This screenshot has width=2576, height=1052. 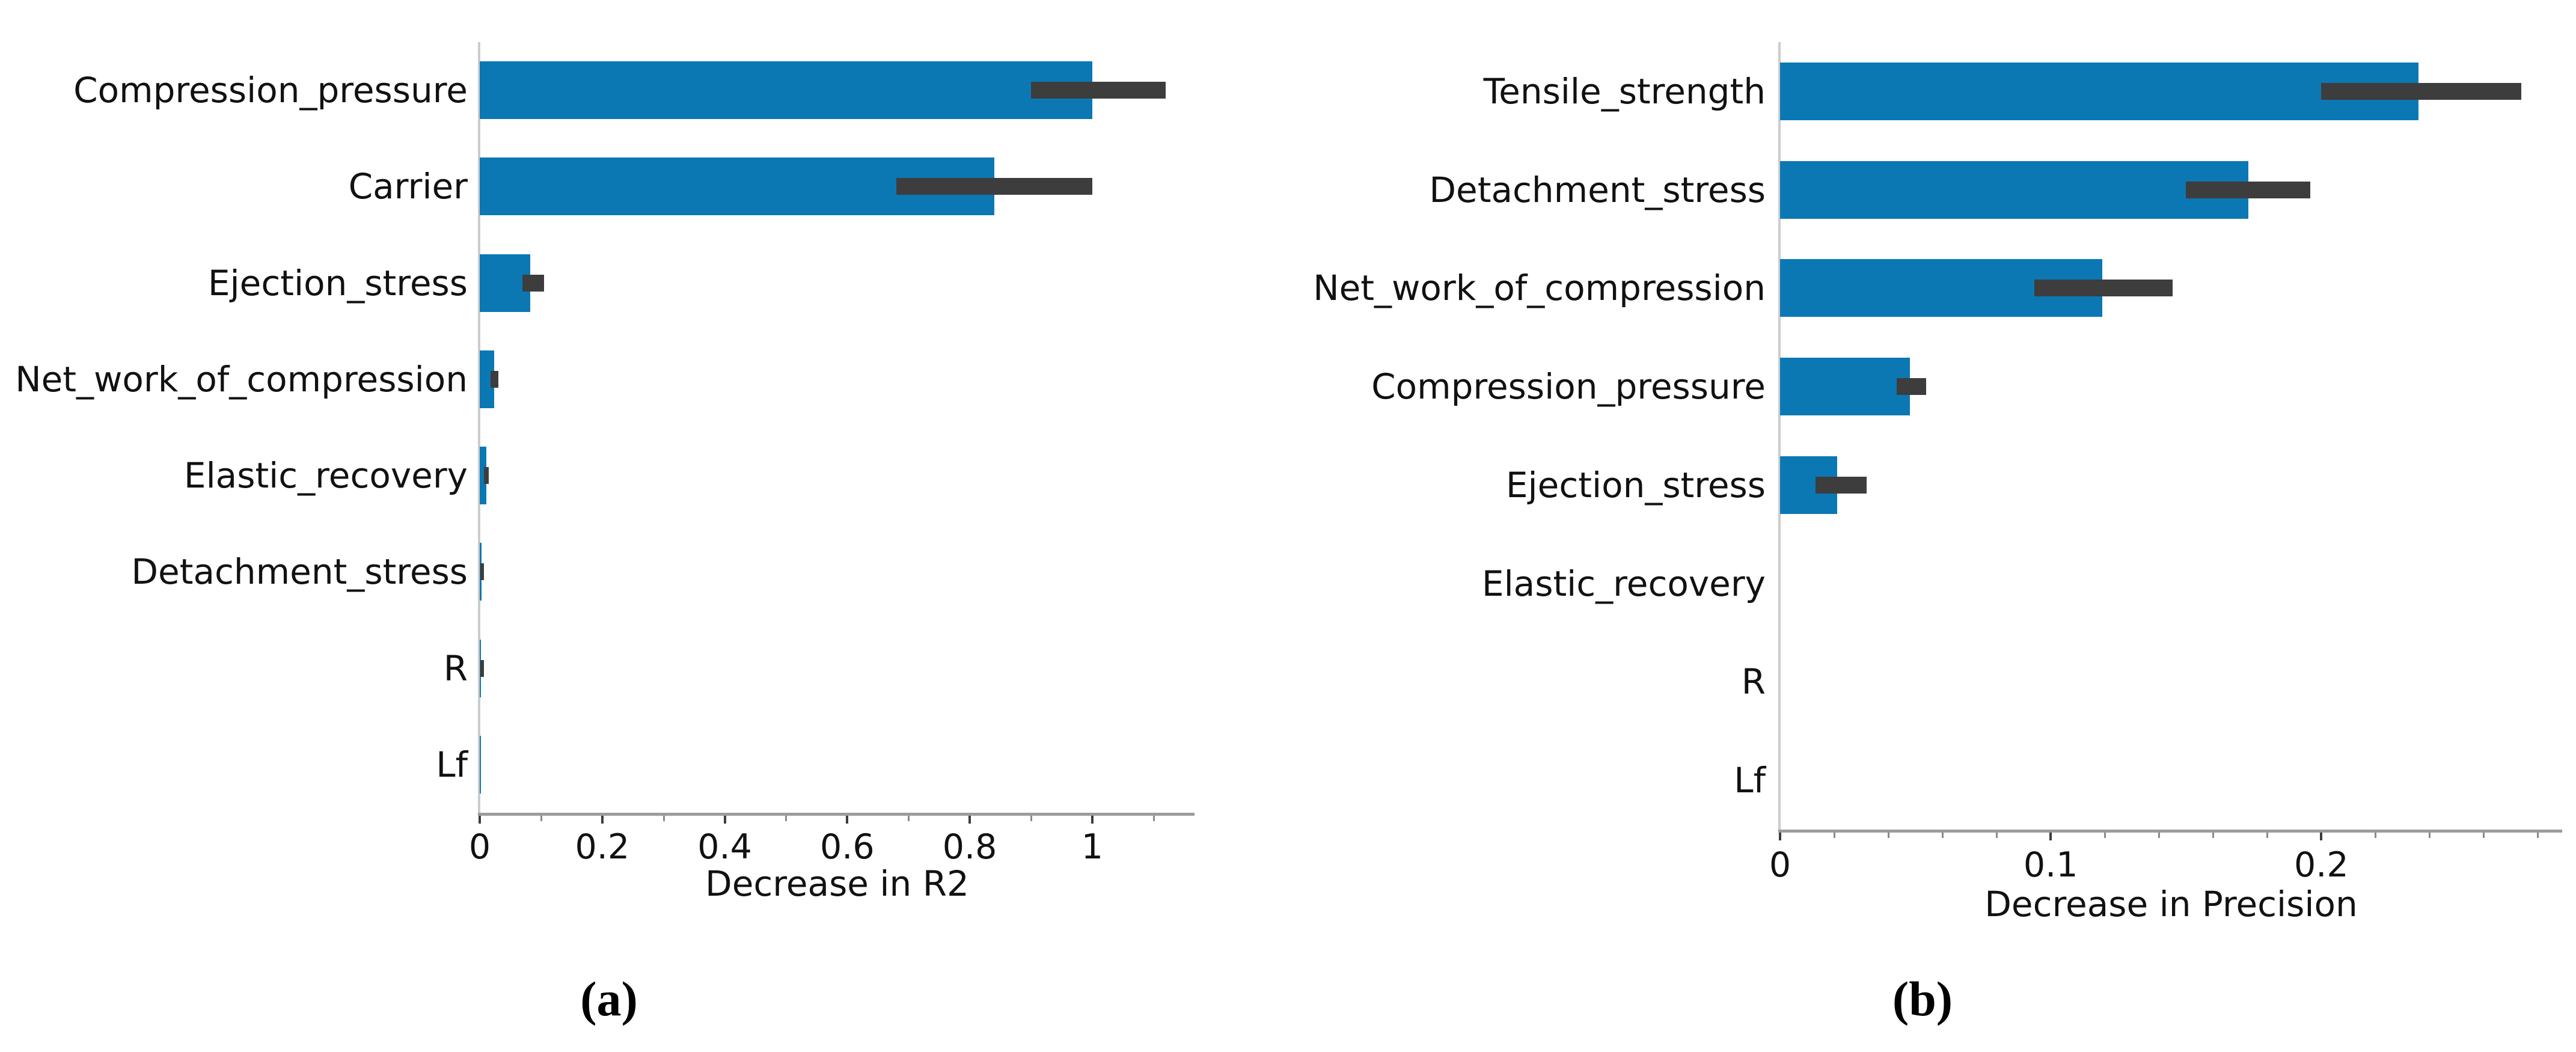 What do you see at coordinates (724, 847) in the screenshot?
I see `x-tick-label: 0.4` at bounding box center [724, 847].